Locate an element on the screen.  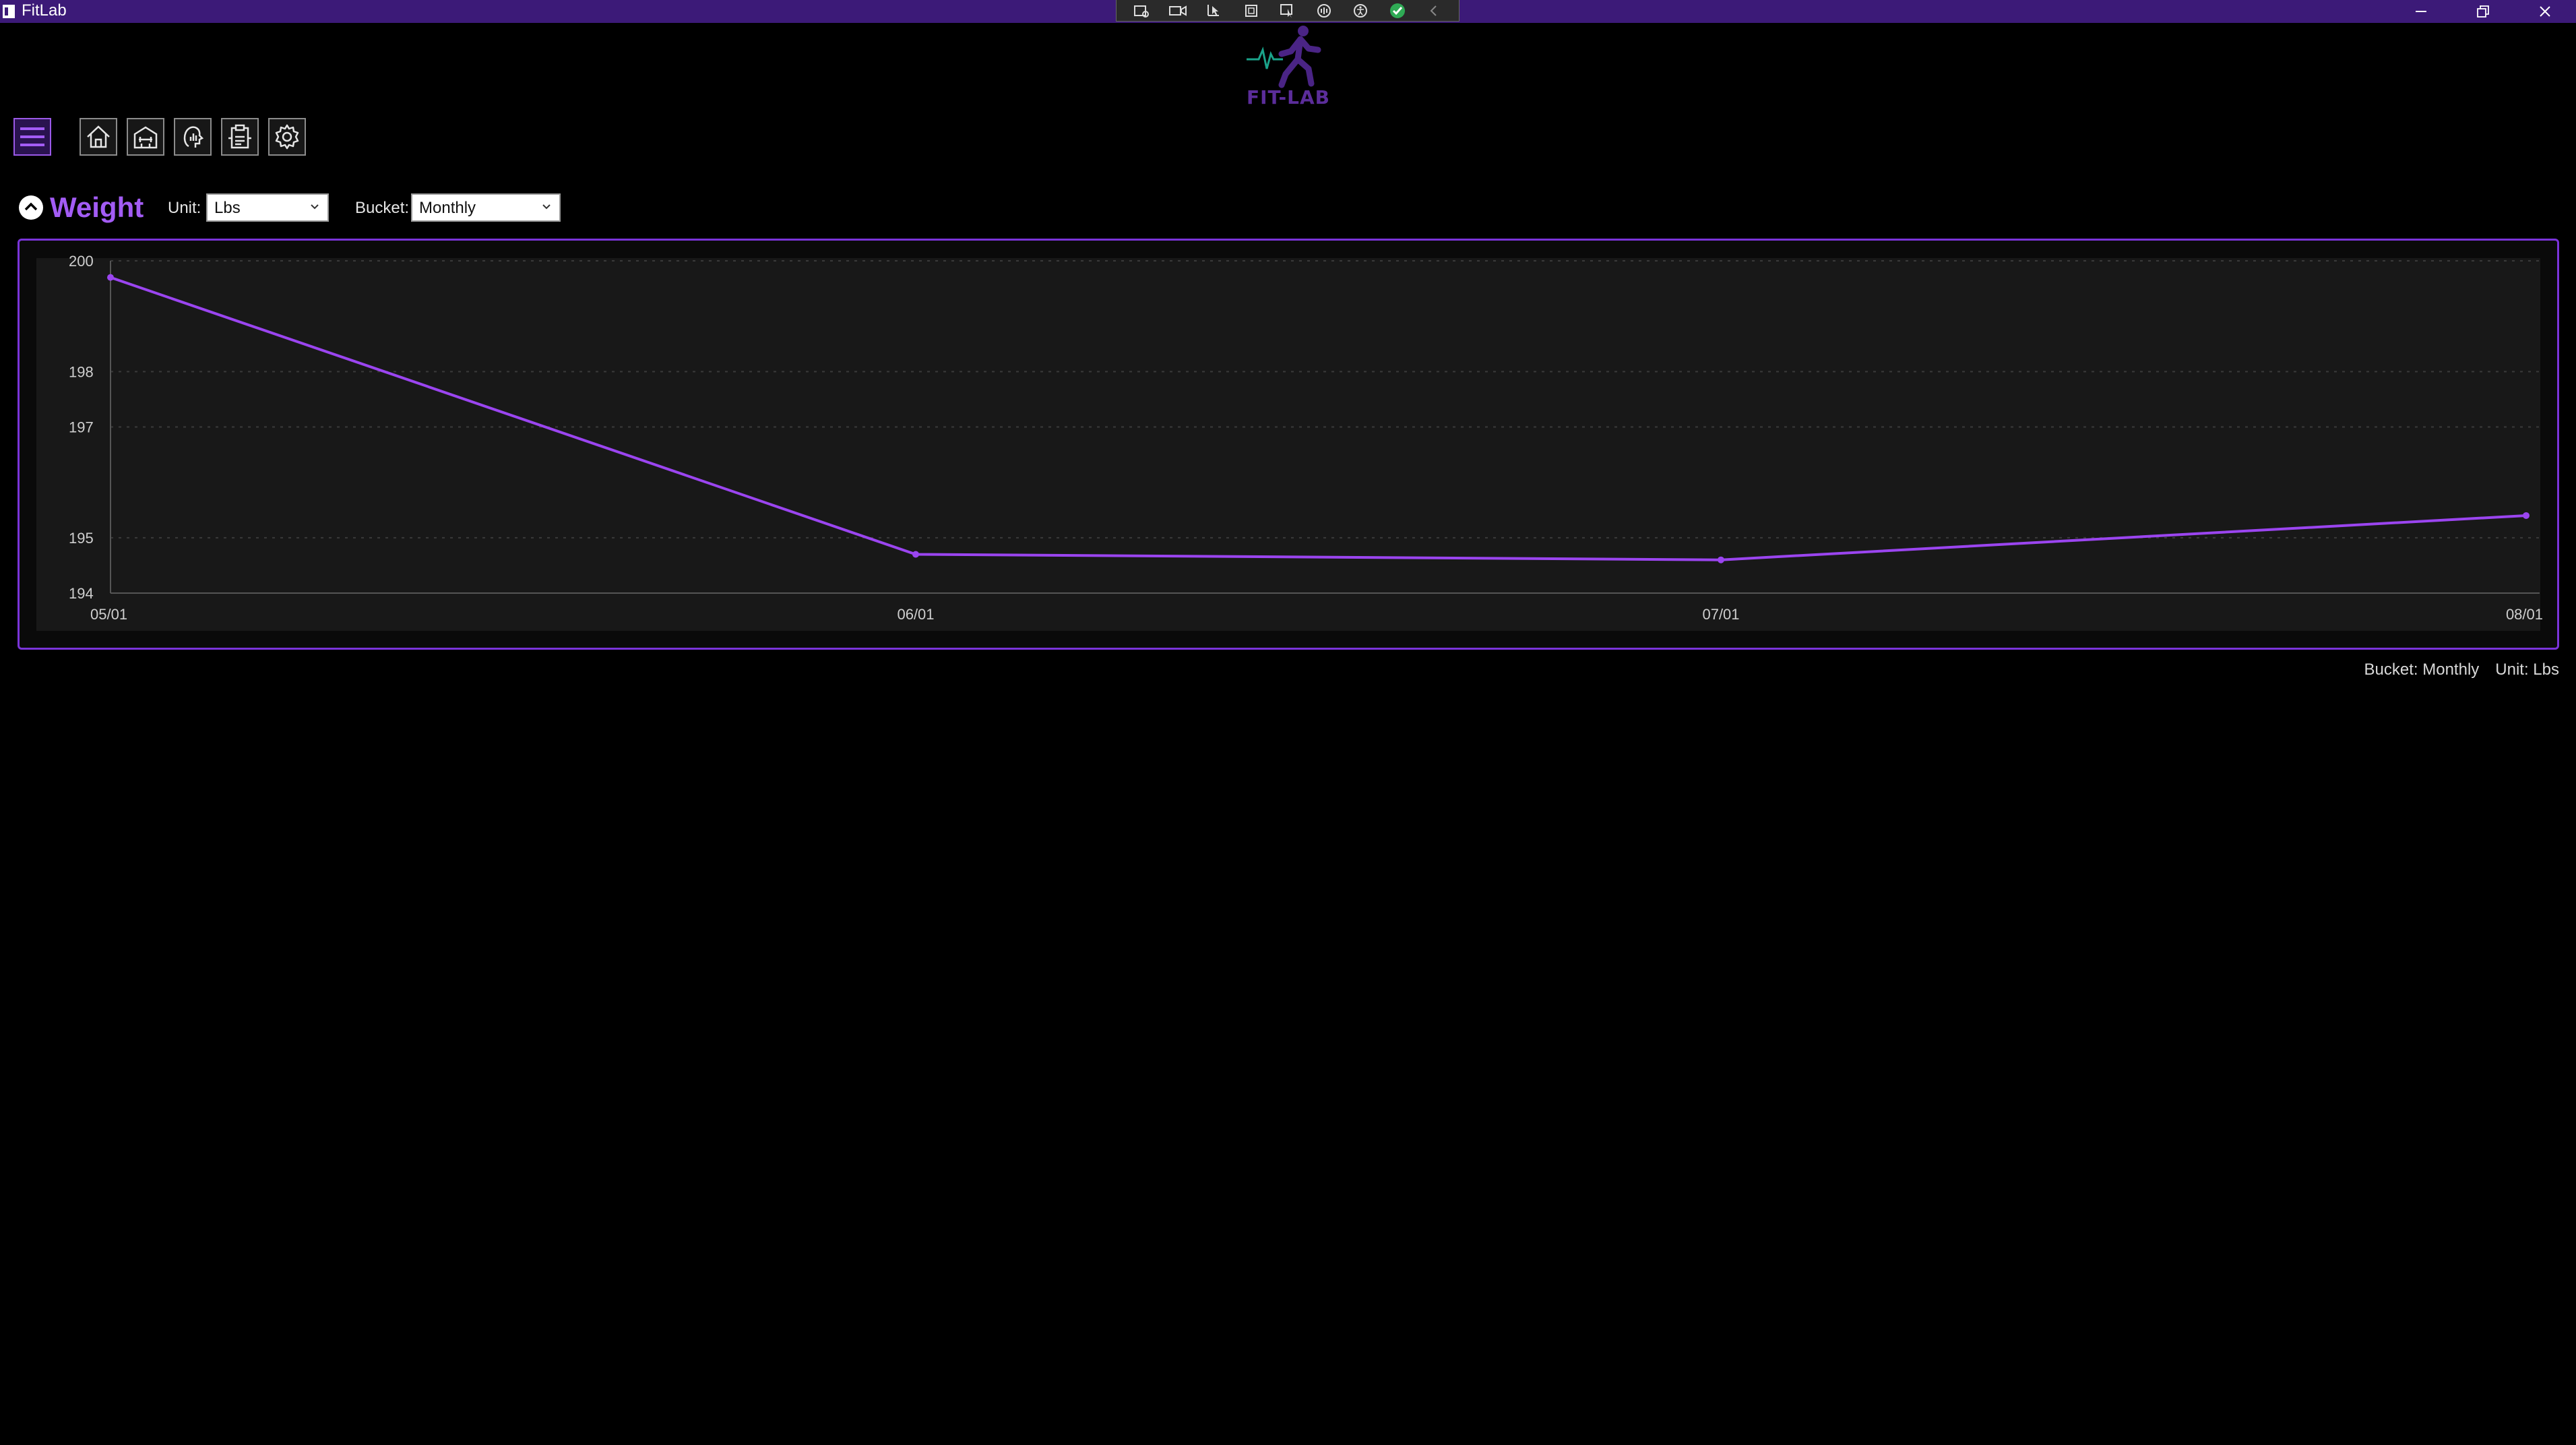
unit-select-value: Lbs is located at coordinates (227, 208).